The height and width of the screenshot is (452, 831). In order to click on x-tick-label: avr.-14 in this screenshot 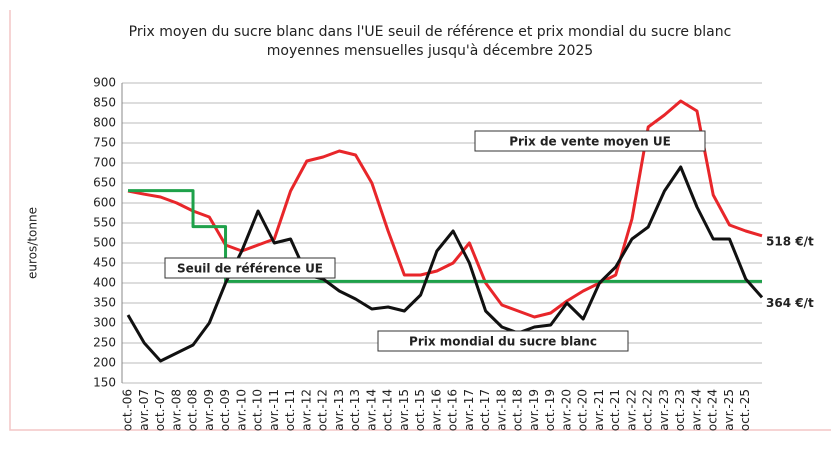, I will do `click(371, 410)`.